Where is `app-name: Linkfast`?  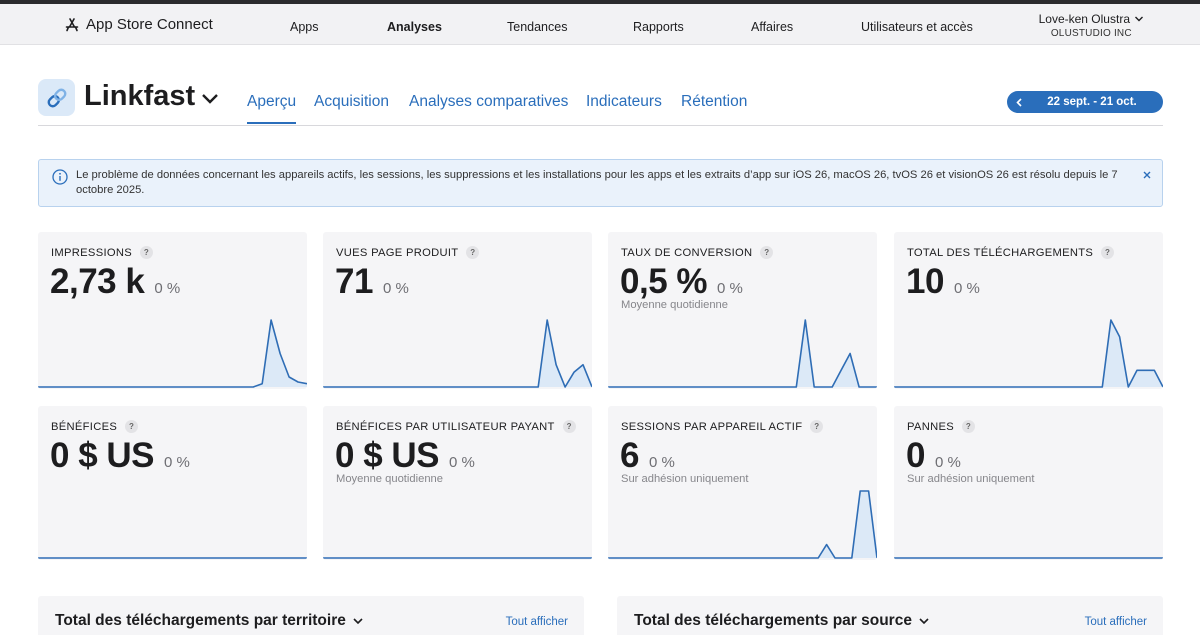 app-name: Linkfast is located at coordinates (140, 96).